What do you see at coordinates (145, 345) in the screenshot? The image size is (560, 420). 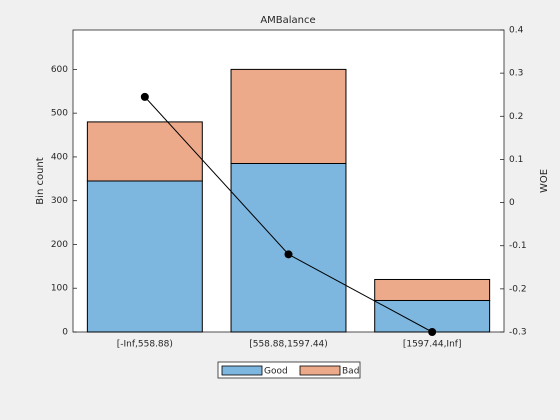 I see `x-tick-label: [-Inf,558.88)` at bounding box center [145, 345].